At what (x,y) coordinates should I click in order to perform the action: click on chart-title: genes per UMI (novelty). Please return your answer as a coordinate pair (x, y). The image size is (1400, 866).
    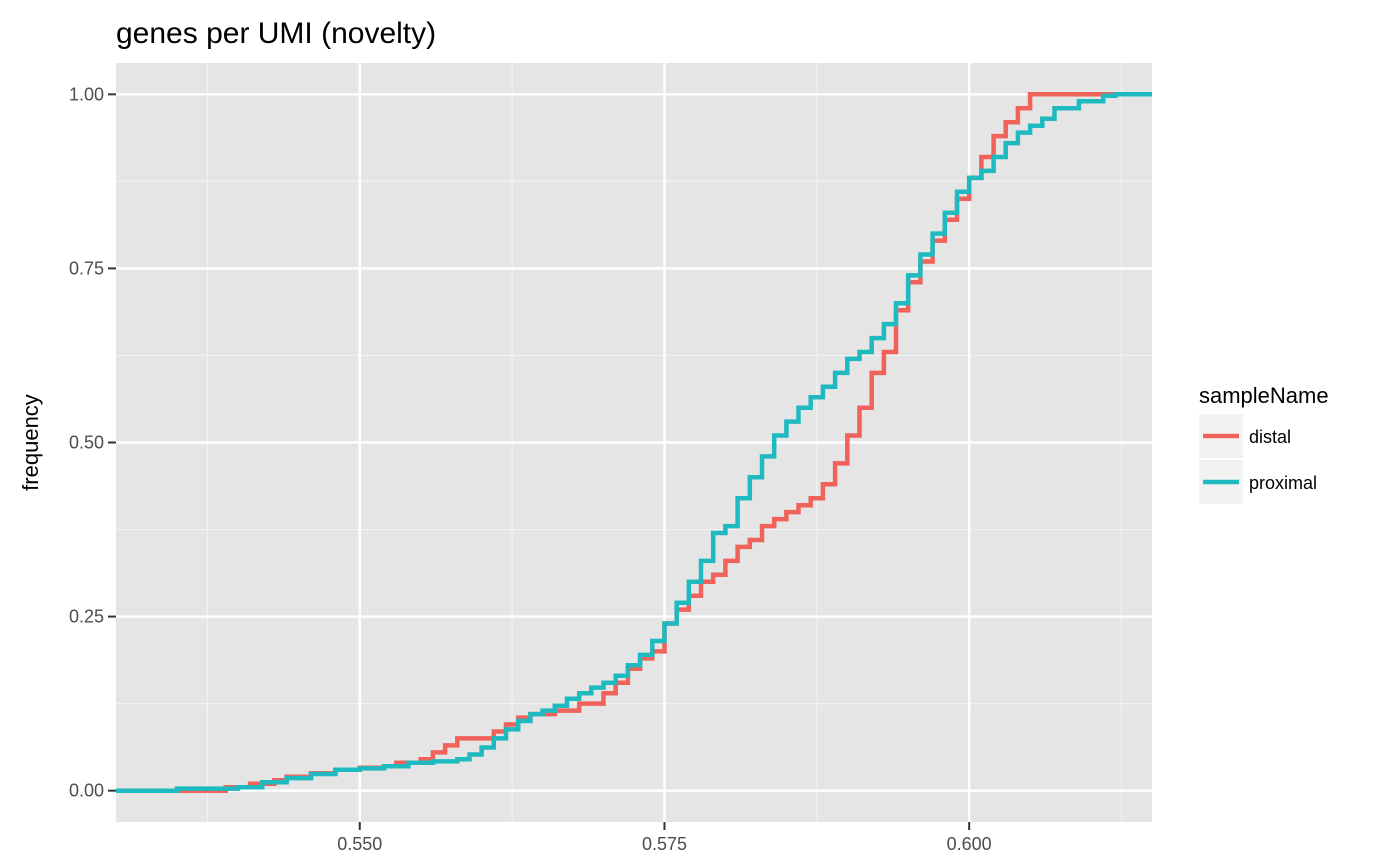
    Looking at the image, I should click on (276, 33).